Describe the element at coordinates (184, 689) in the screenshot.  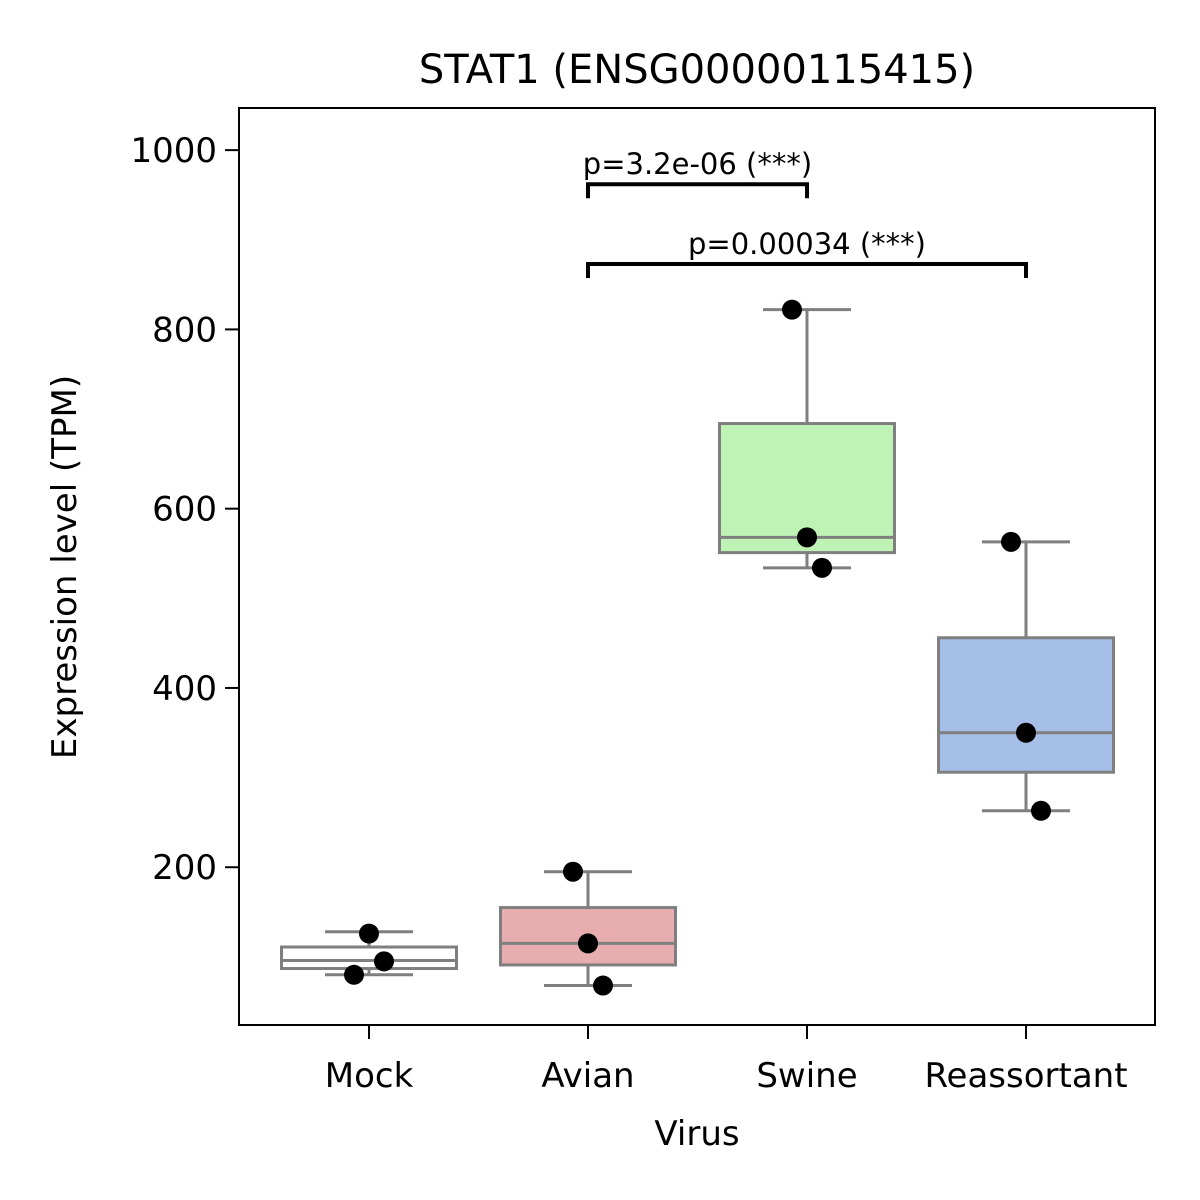
I see `y-tick-label: 400` at that location.